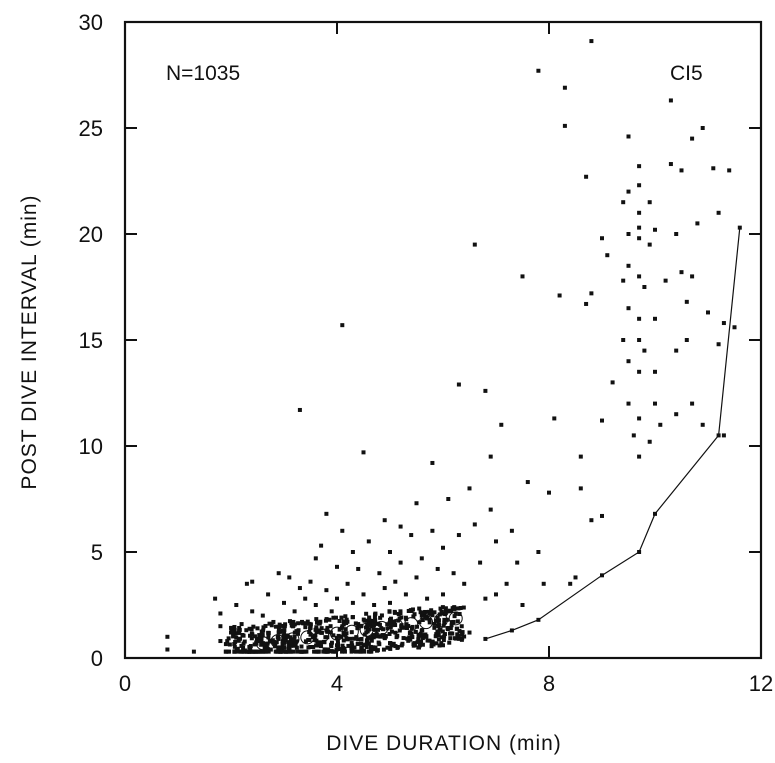 Image resolution: width=775 pixels, height=763 pixels. I want to click on cluster-marker, so click(426, 622).